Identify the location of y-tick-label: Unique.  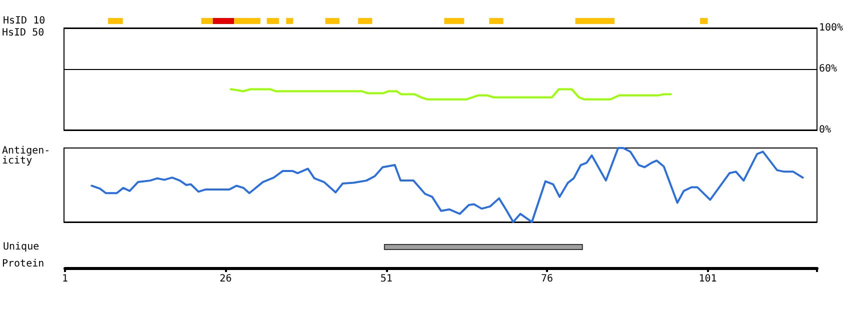
(21, 247).